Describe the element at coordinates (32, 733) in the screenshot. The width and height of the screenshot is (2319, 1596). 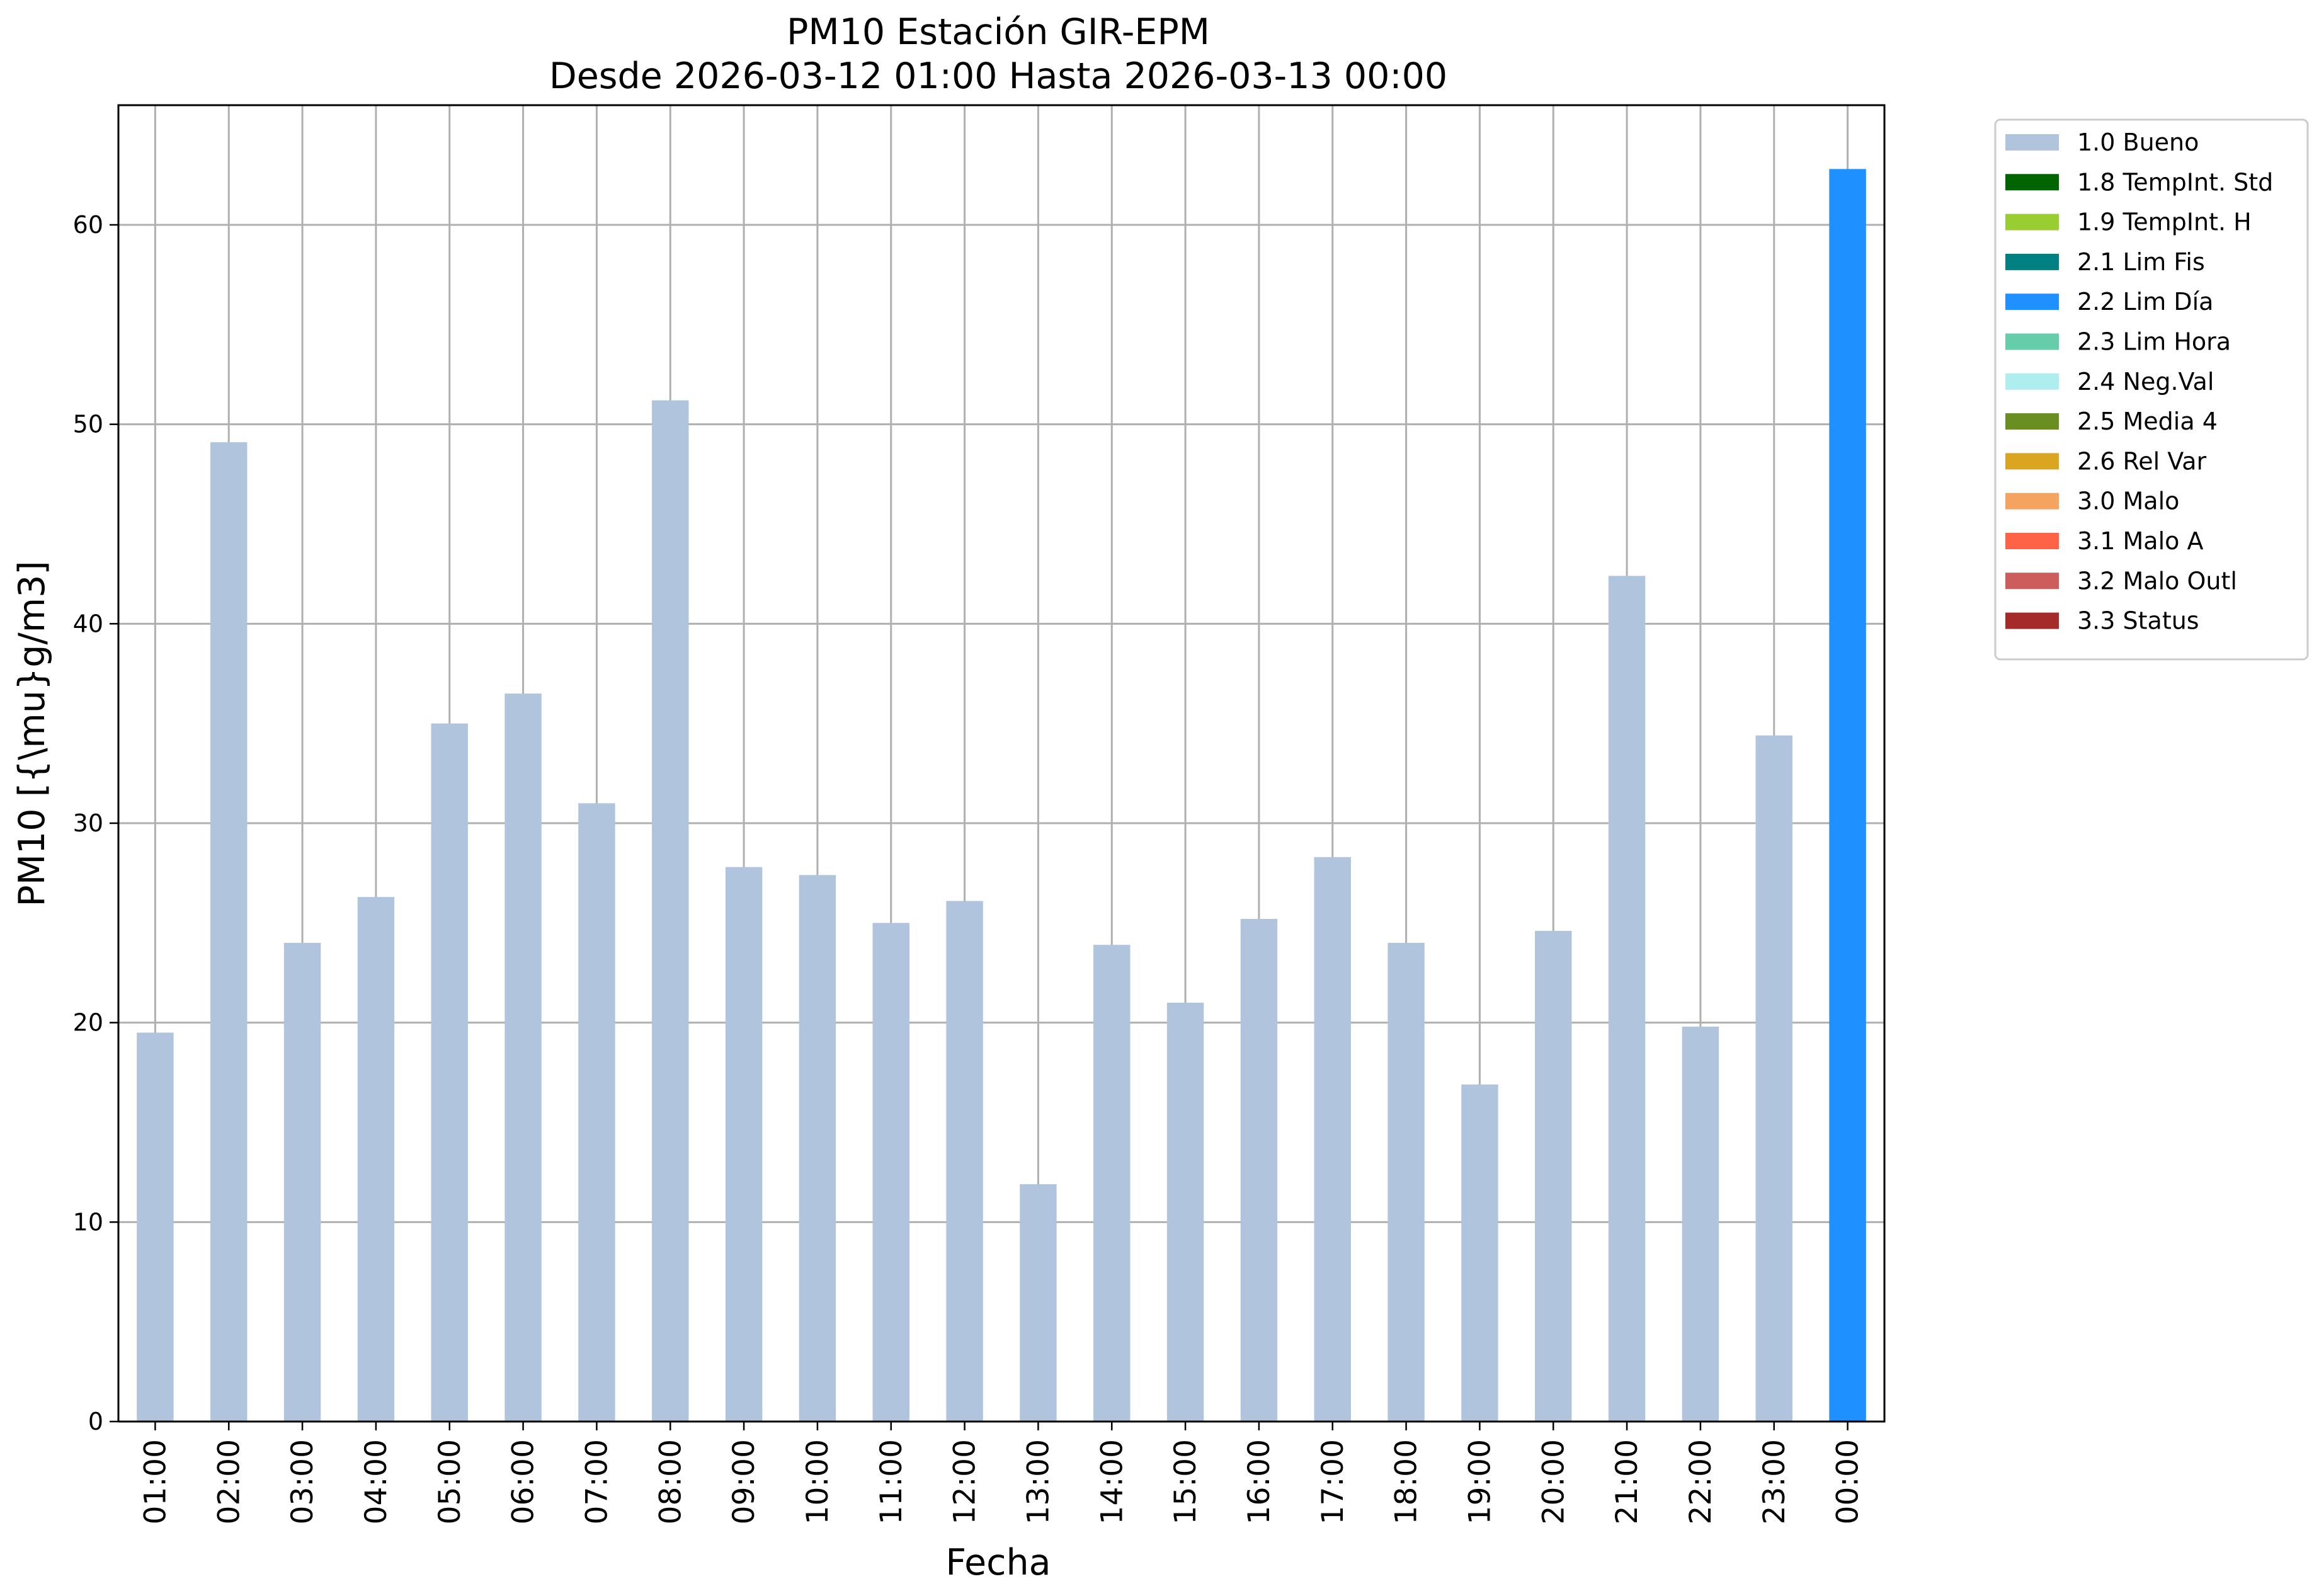
I see `y-axis-label: PM10 [{\mu}g/m3]` at that location.